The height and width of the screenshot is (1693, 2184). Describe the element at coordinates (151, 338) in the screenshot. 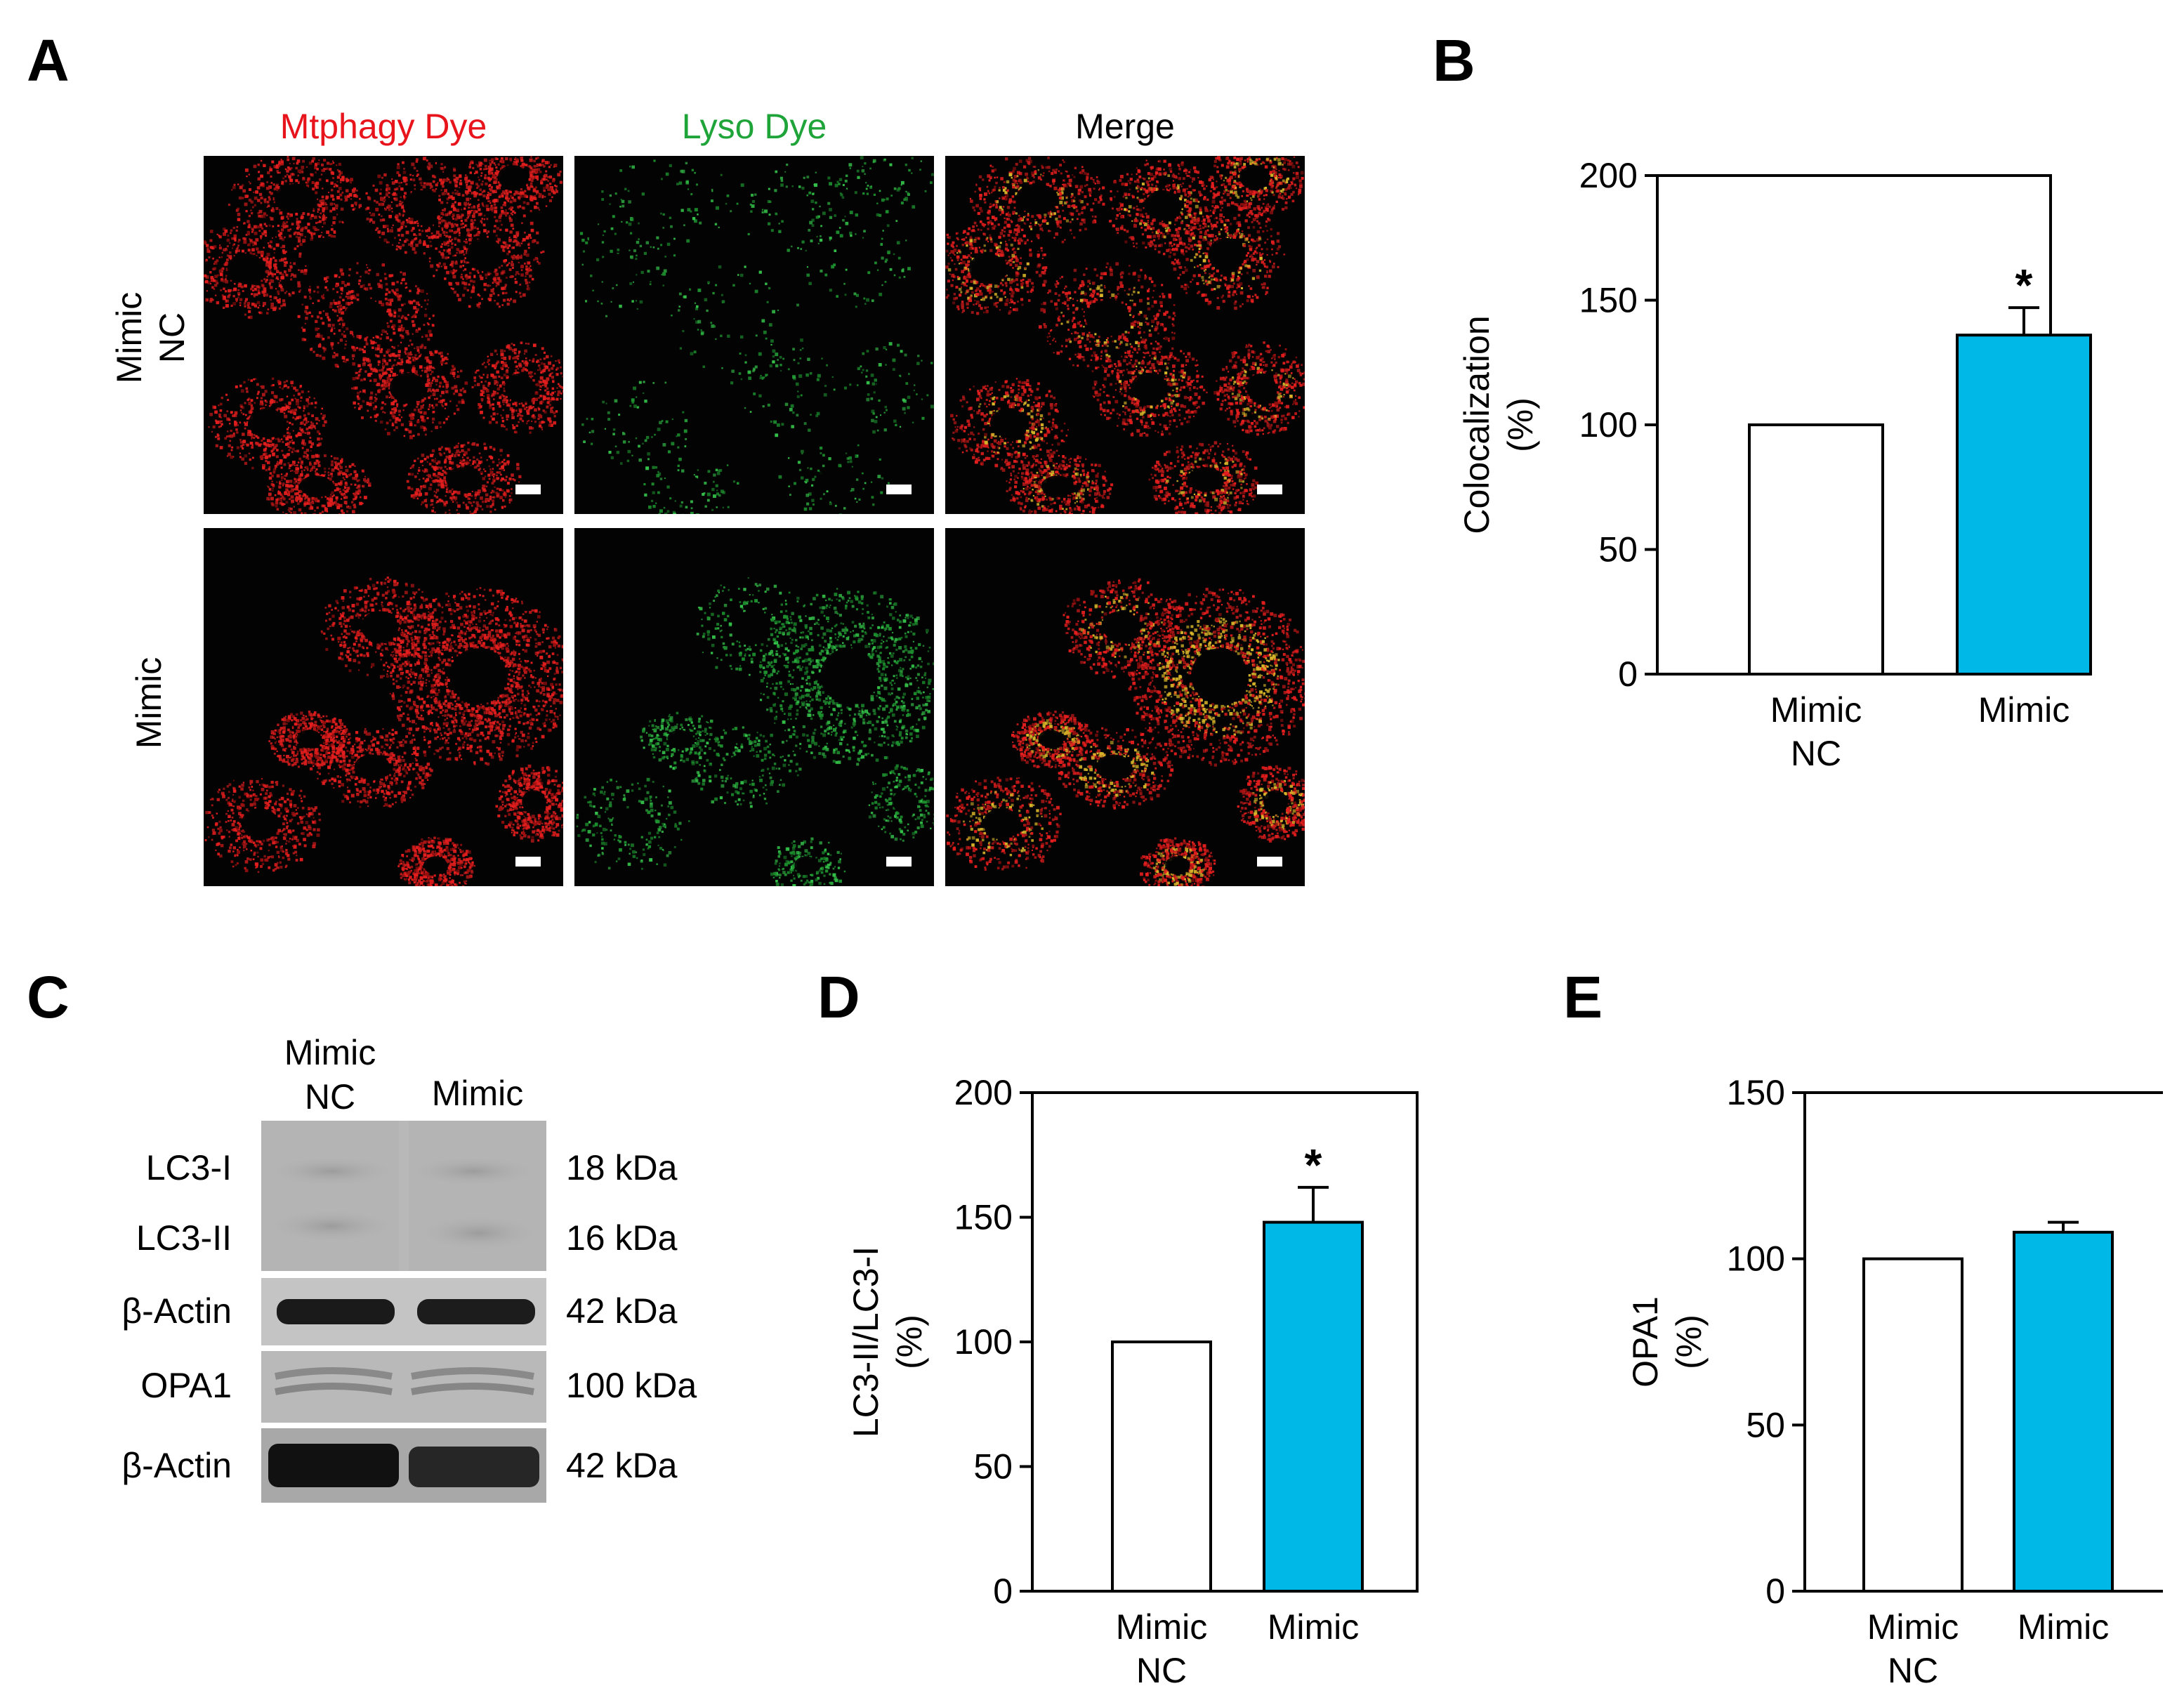

I see `row-label-mimic-nc: Mimic NC` at that location.